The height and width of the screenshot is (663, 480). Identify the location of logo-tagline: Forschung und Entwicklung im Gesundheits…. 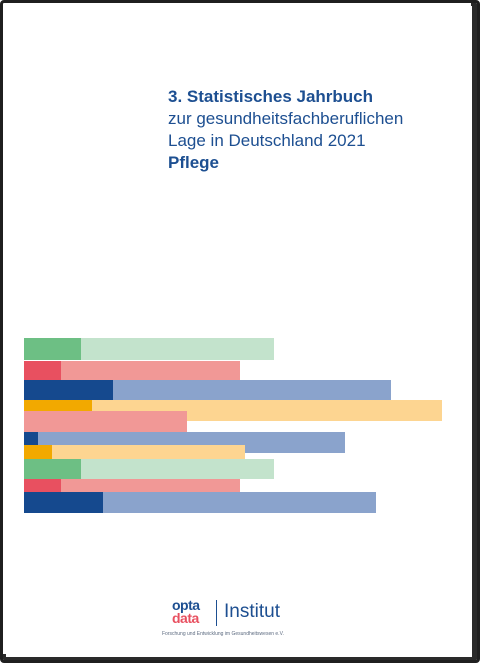
(223, 634).